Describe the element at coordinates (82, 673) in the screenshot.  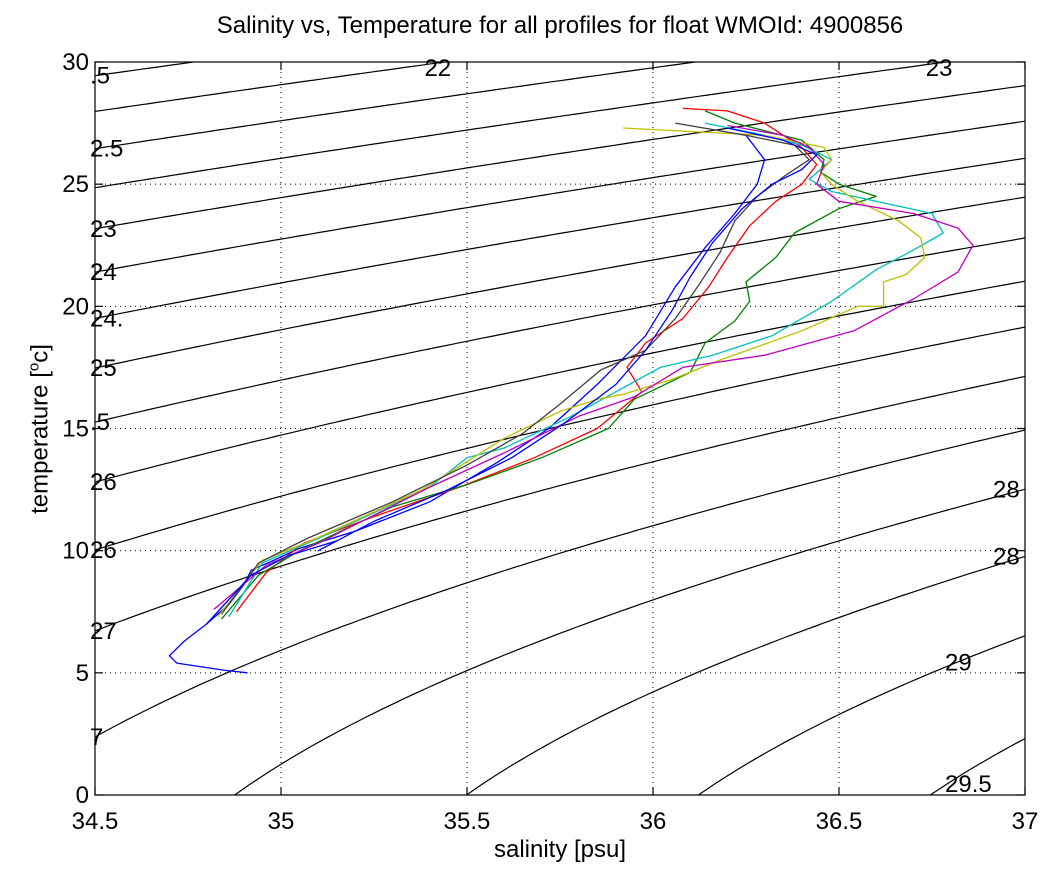
I see `y-tick-label: 5` at that location.